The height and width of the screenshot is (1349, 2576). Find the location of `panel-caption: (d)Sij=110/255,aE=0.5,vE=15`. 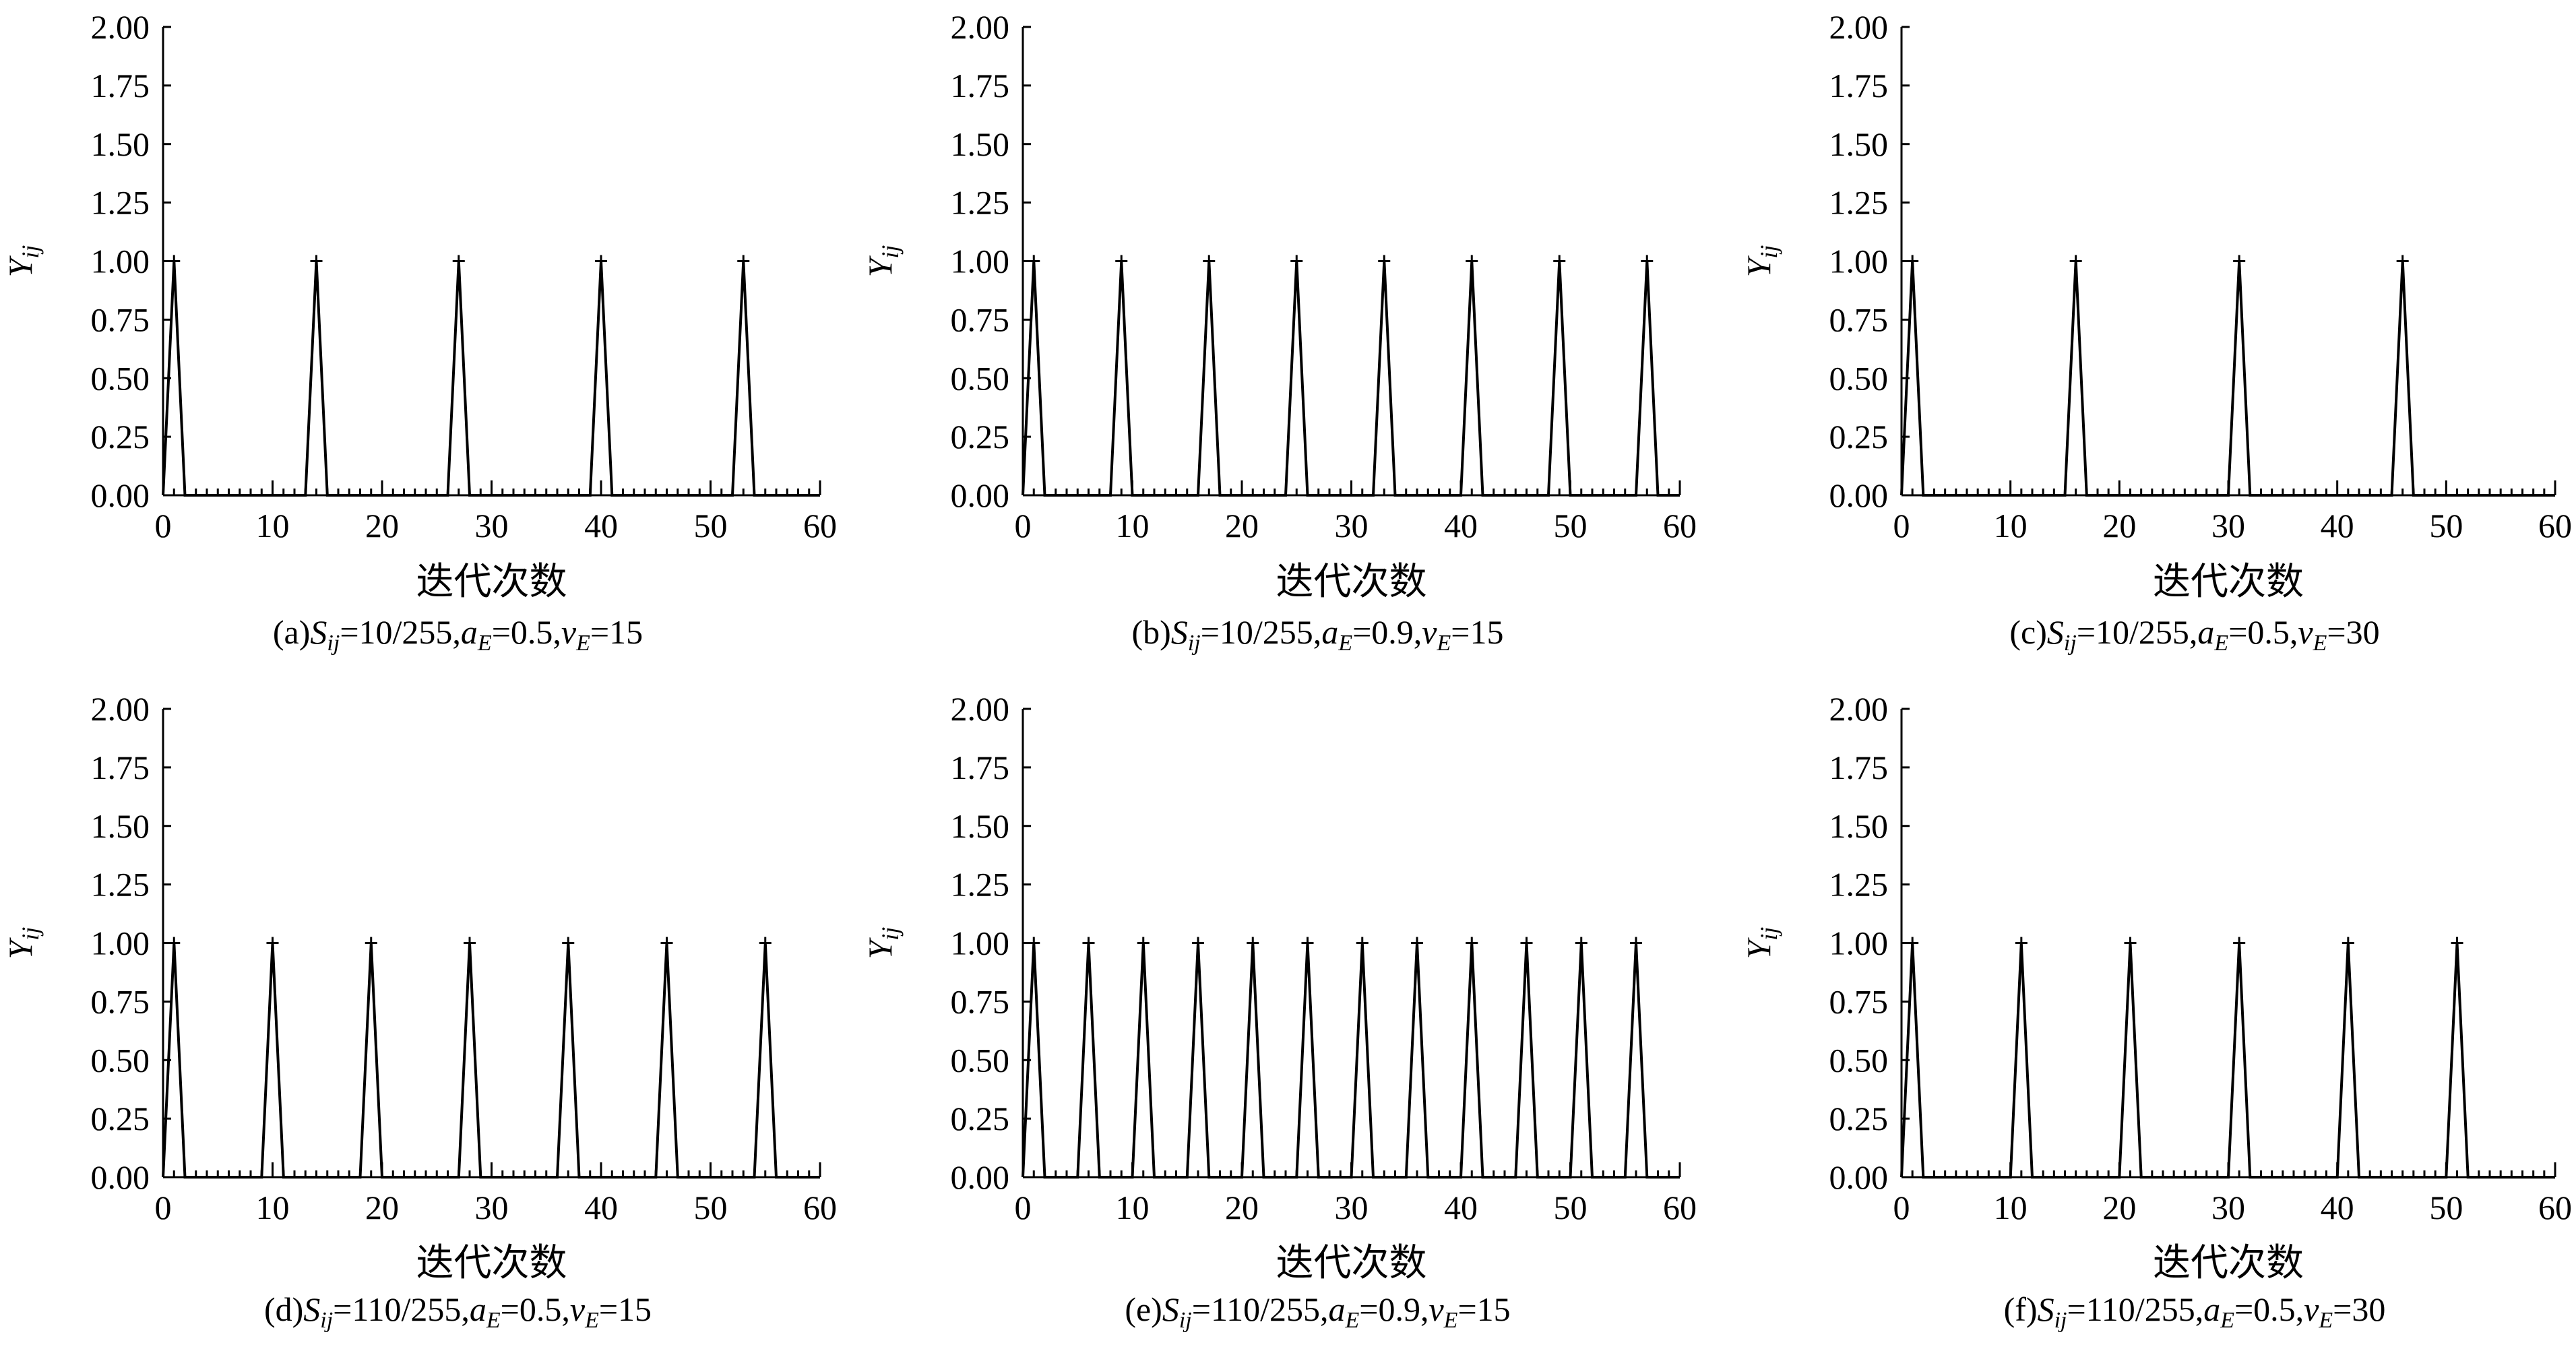

panel-caption: (d)Sij=110/255,aE=0.5,vE=15 is located at coordinates (458, 1311).